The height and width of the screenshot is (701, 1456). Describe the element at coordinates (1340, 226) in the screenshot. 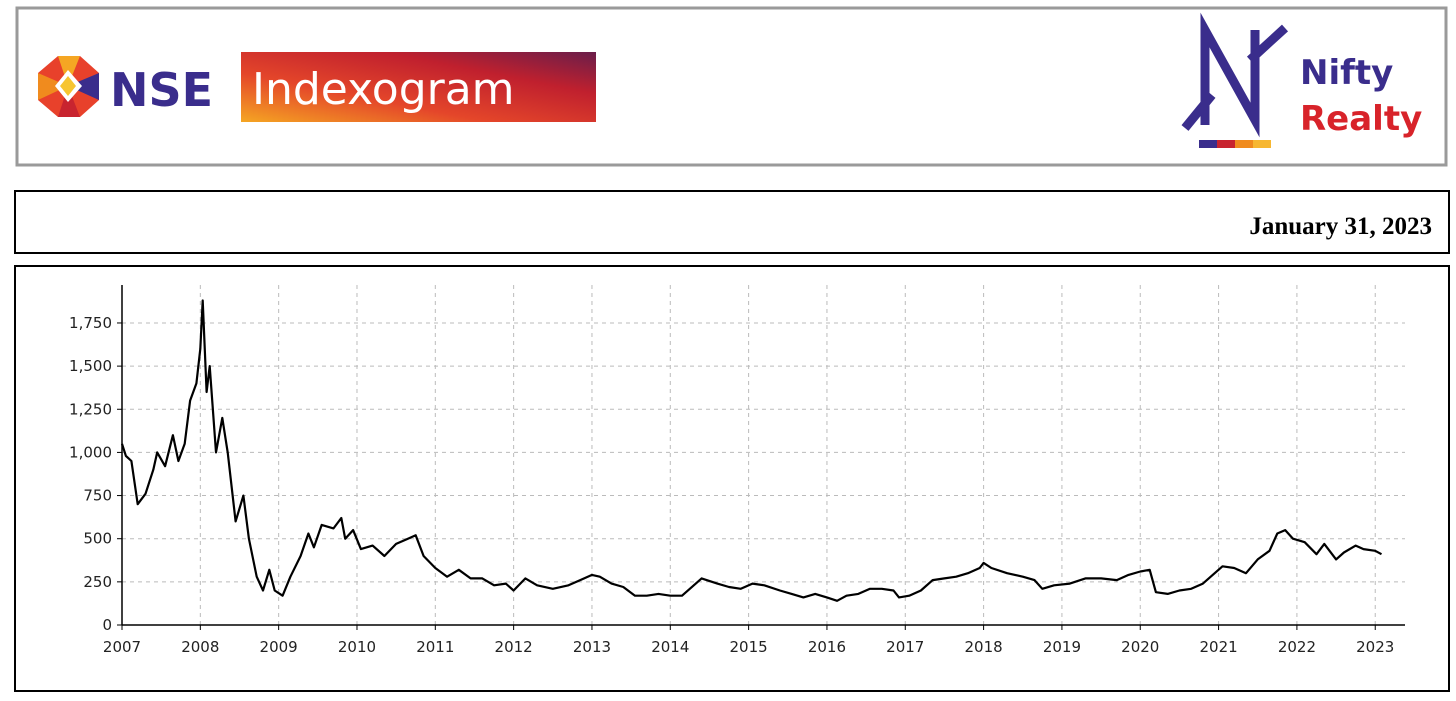

I see `date: January 31, 2023` at that location.